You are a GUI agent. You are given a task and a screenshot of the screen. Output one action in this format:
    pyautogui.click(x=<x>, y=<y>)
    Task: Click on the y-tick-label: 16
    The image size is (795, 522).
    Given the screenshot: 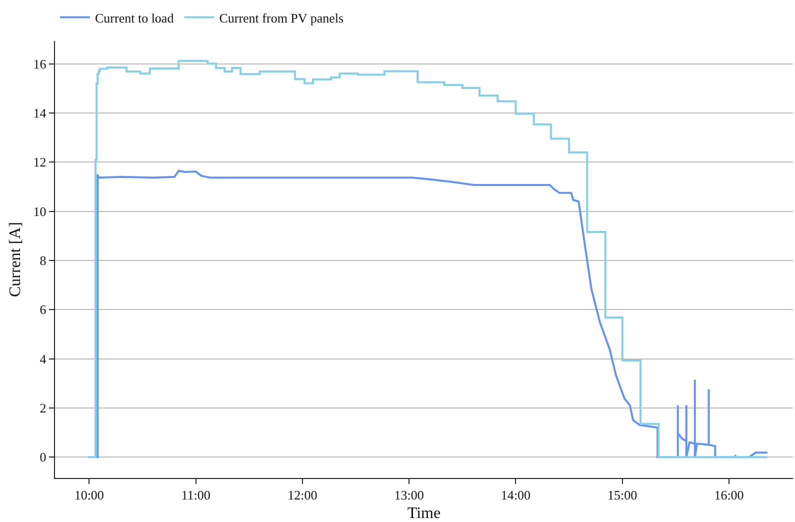 What is the action you would take?
    pyautogui.click(x=40, y=64)
    